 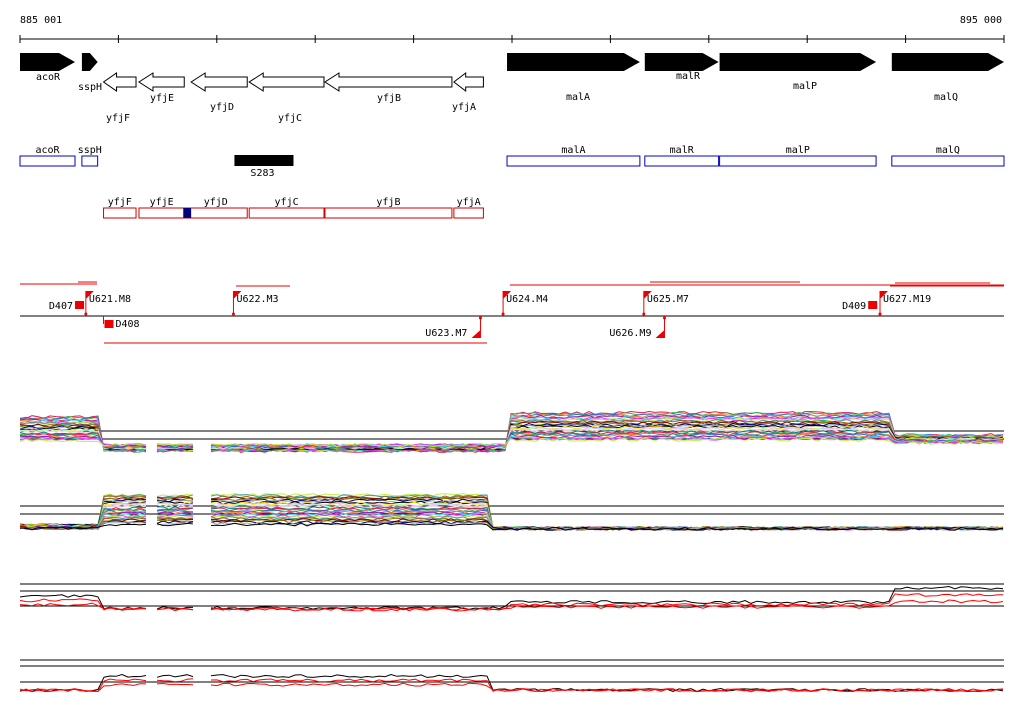 What do you see at coordinates (981, 20) in the screenshot?
I see `axis-end-label: 895 000` at bounding box center [981, 20].